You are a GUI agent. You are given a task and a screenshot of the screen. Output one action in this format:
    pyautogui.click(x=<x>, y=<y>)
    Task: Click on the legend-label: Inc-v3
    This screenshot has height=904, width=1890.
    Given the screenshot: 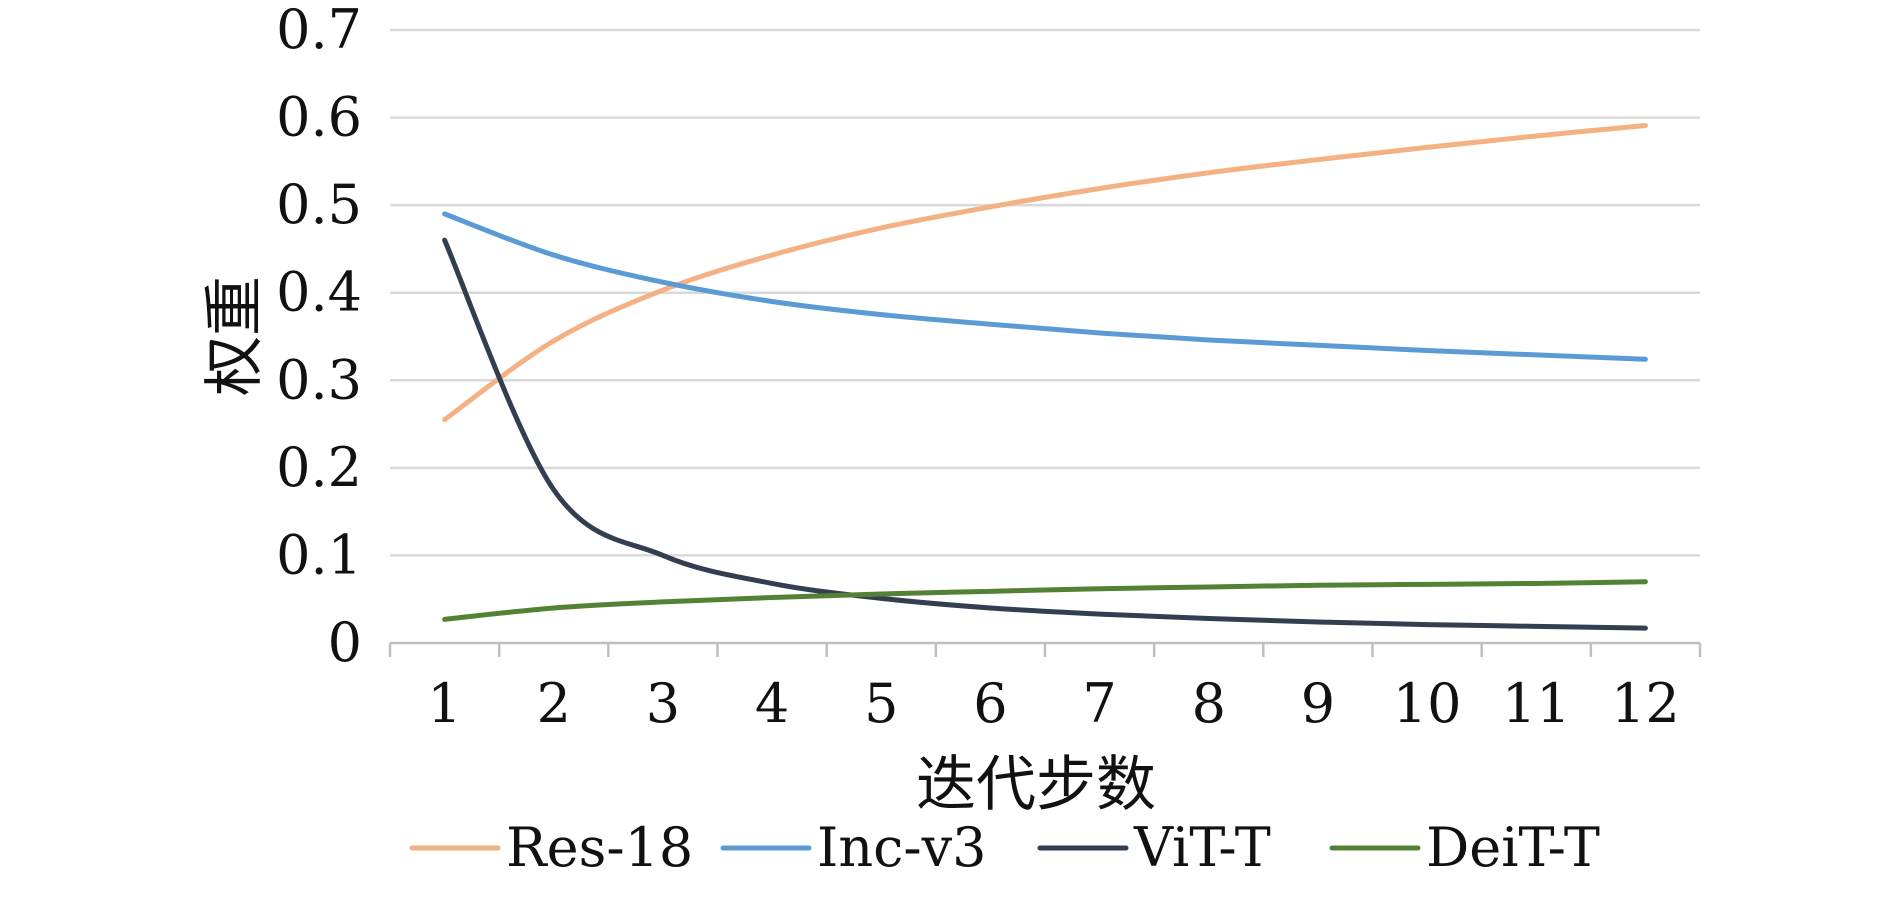 What is the action you would take?
    pyautogui.click(x=901, y=847)
    